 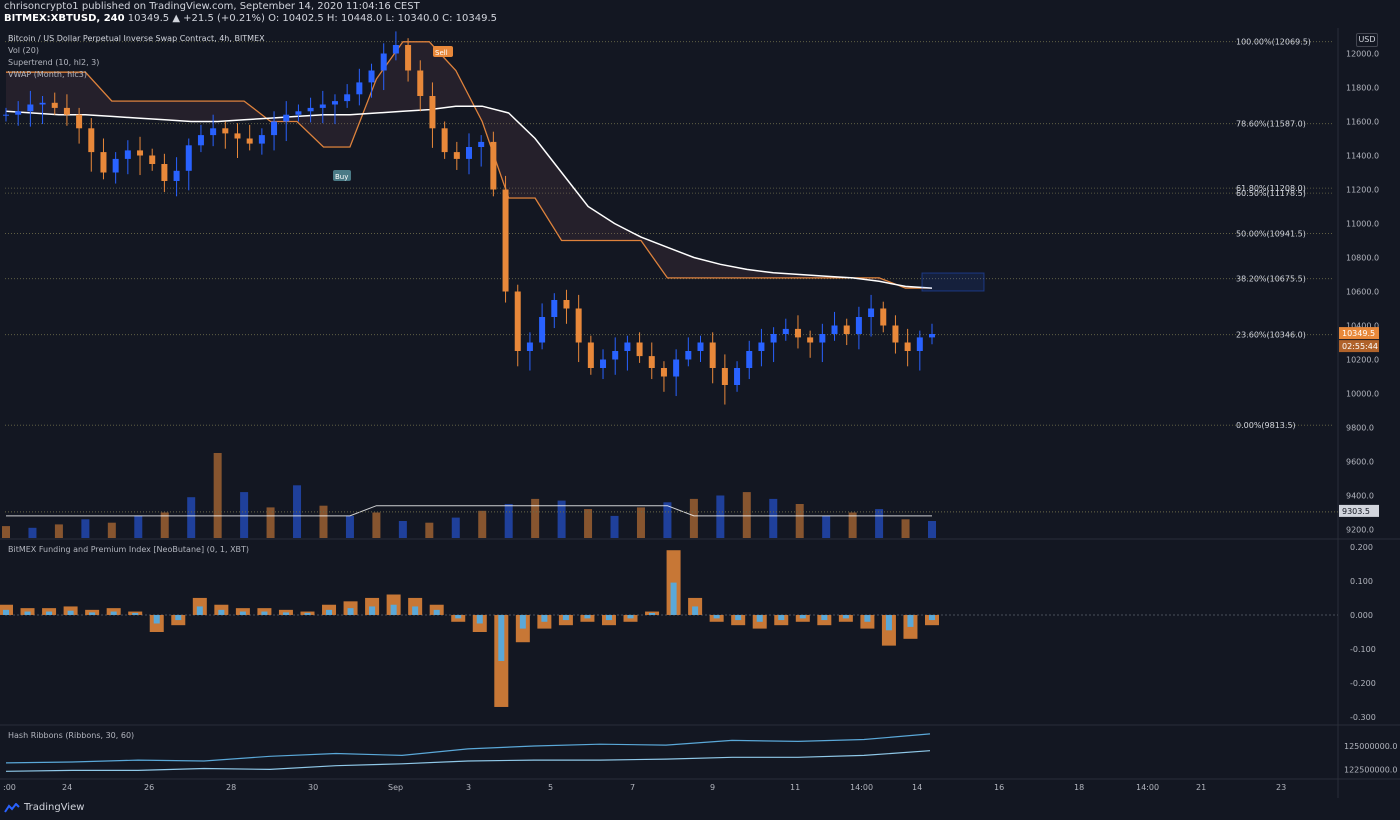 What do you see at coordinates (1360, 496) in the screenshot?
I see `price-axis-tick: 9400.0` at bounding box center [1360, 496].